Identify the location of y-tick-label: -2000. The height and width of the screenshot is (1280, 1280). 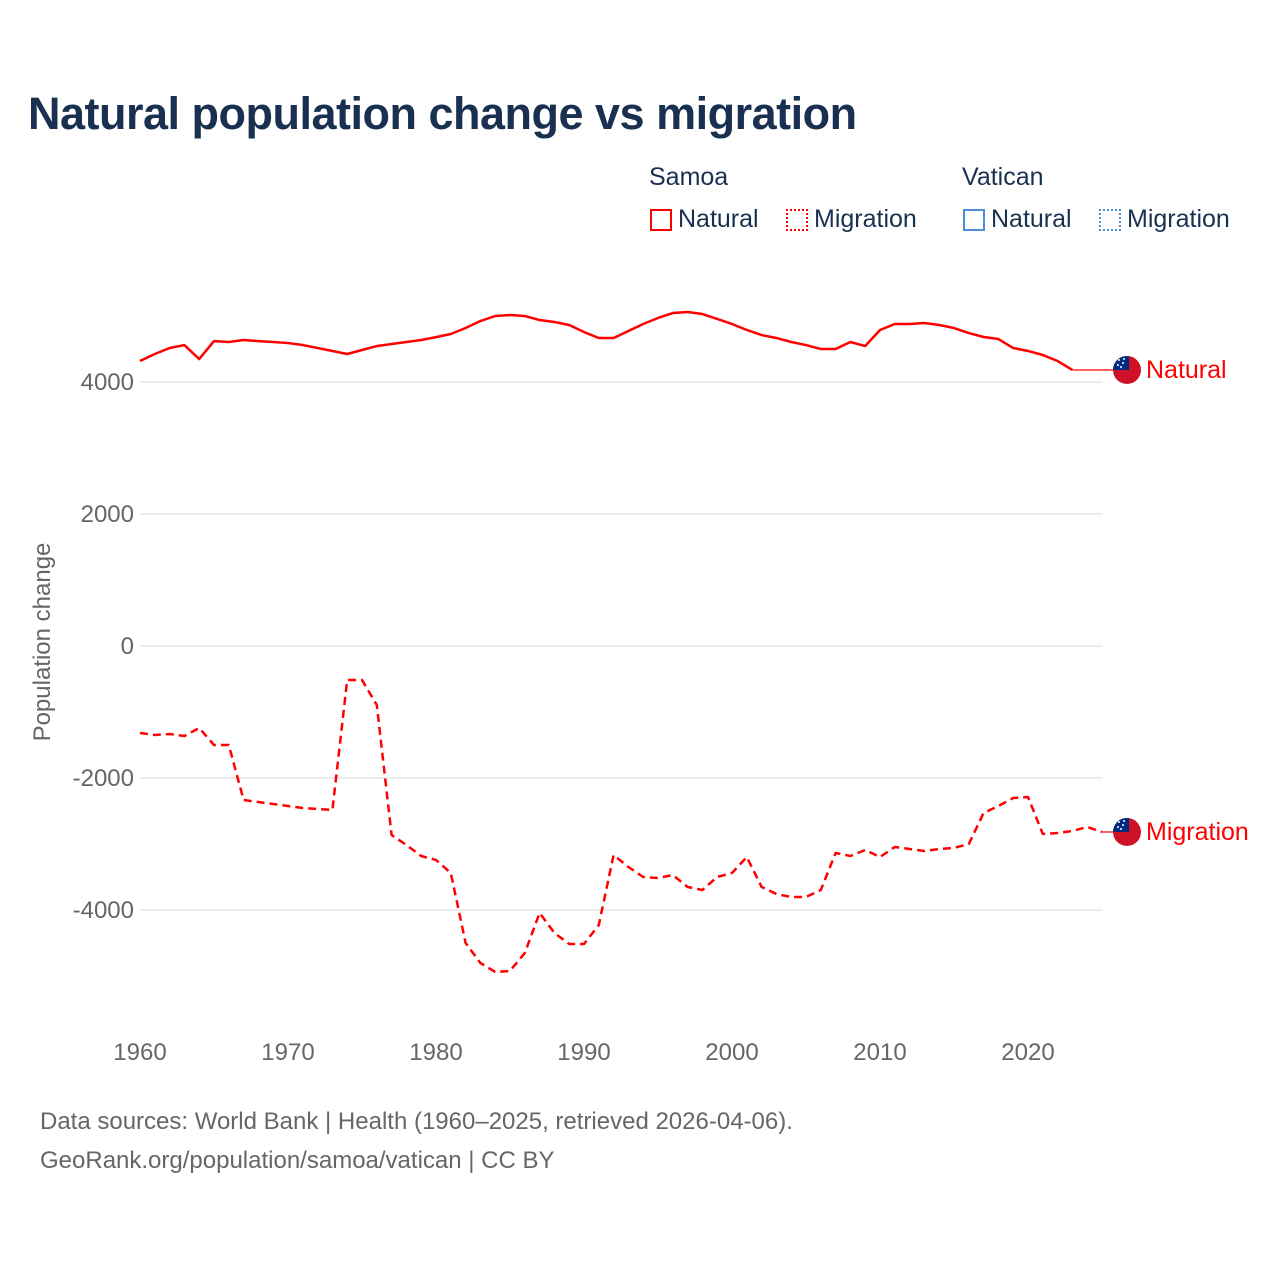
(103, 778).